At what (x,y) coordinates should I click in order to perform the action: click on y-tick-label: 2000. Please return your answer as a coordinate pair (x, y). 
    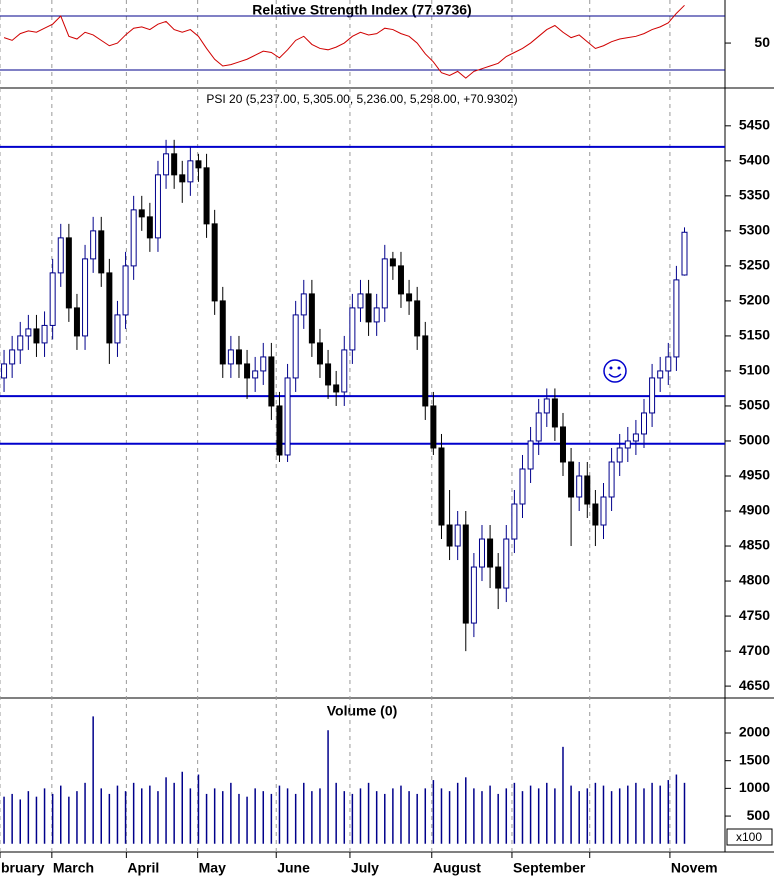
    Looking at the image, I should click on (754, 732).